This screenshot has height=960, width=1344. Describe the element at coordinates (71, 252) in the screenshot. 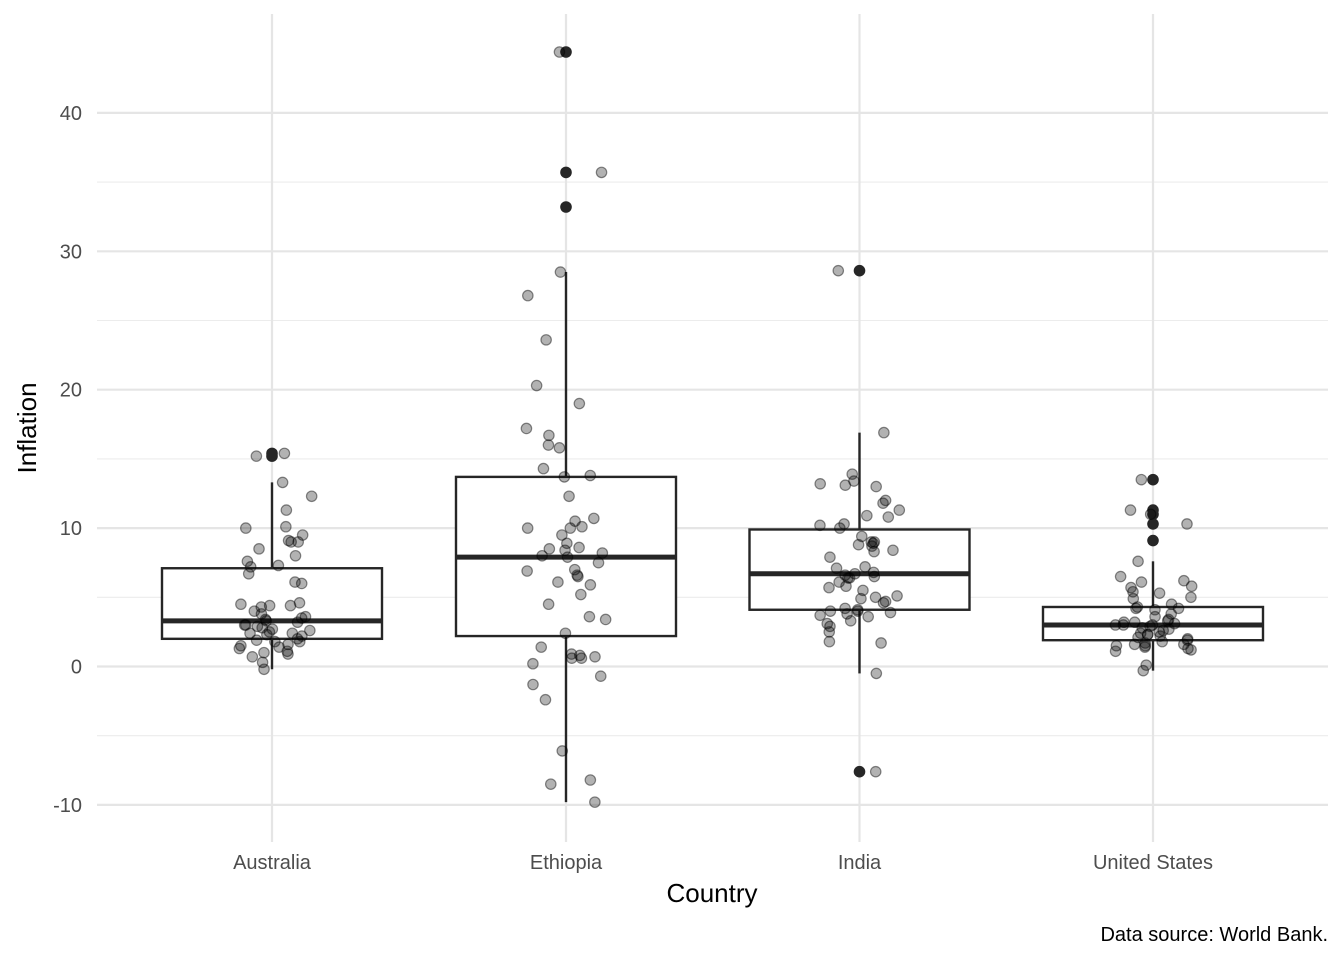

I see `y-tick-label: 30` at that location.